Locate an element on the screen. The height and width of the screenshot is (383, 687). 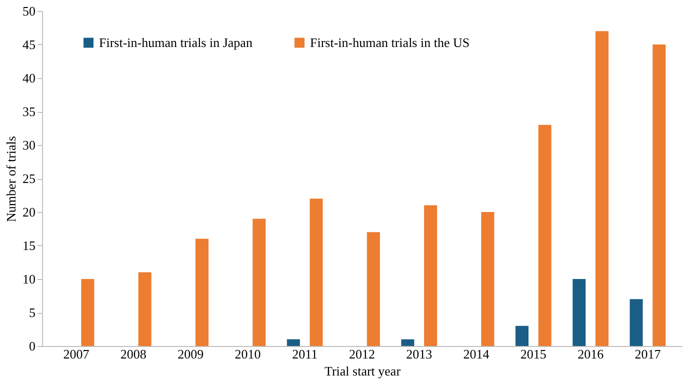
y-tick-label: 10 is located at coordinates (29, 279).